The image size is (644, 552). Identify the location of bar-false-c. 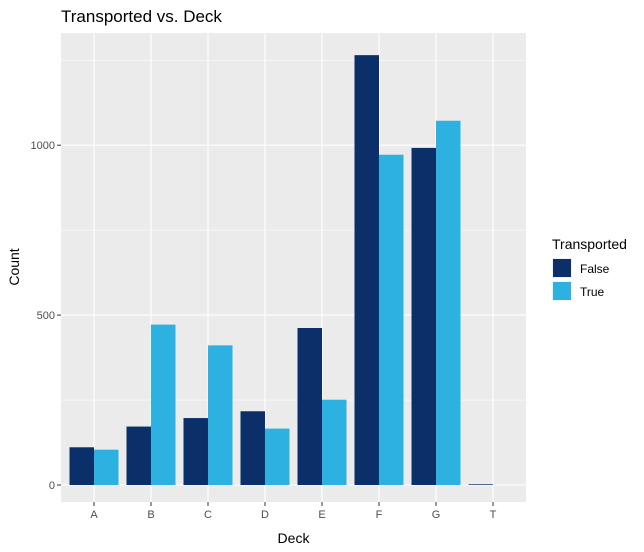
(195, 451).